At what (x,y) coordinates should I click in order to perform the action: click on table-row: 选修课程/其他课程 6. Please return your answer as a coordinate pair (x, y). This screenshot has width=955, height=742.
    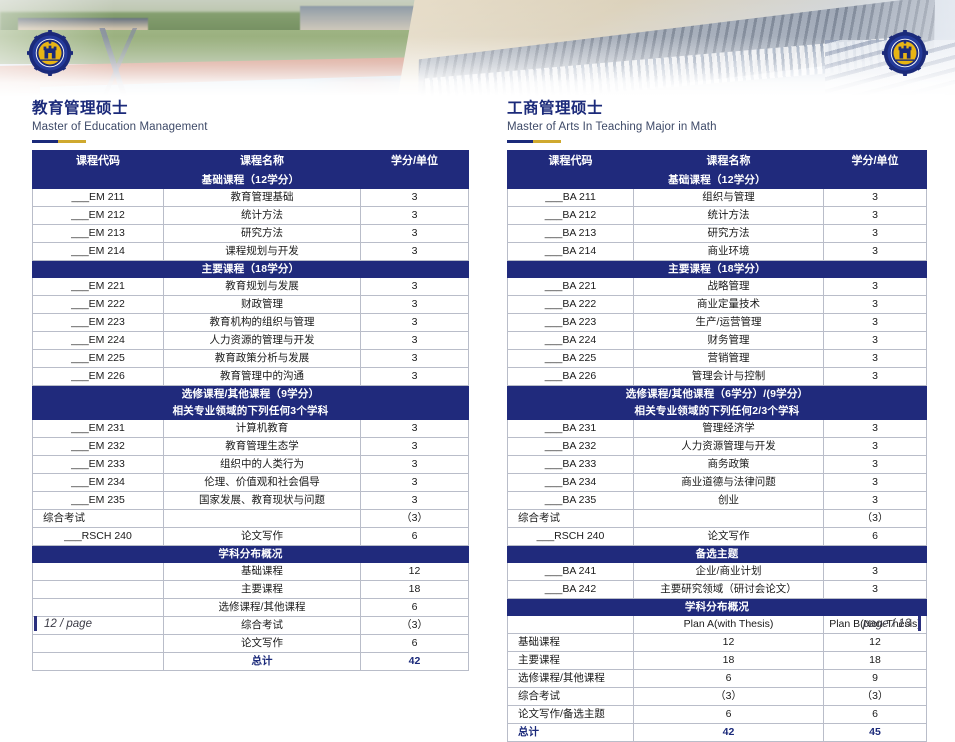
    Looking at the image, I should click on (250, 607).